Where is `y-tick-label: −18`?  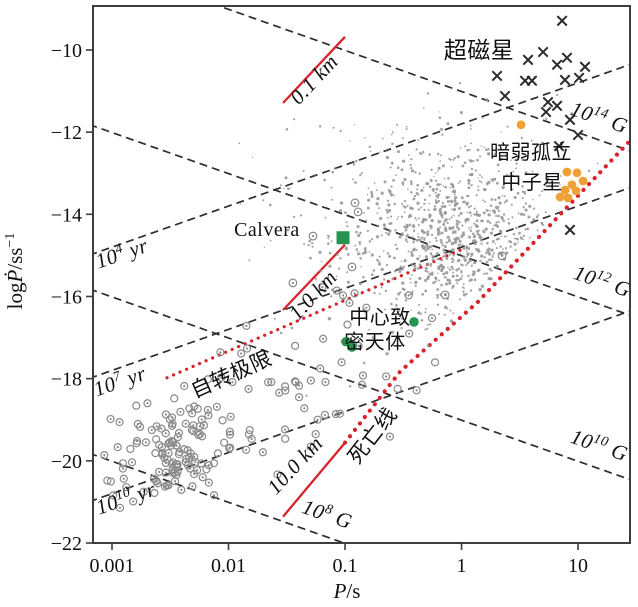
y-tick-label: −18 is located at coordinates (66, 380).